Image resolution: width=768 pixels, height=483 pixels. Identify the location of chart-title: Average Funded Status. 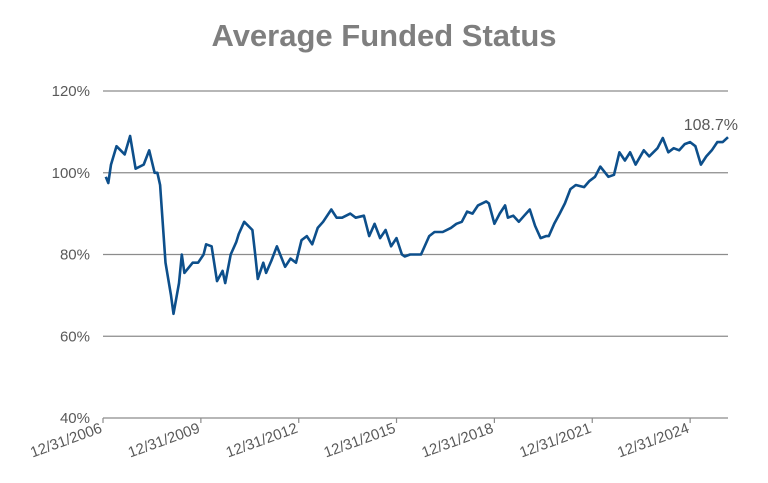
(383, 35).